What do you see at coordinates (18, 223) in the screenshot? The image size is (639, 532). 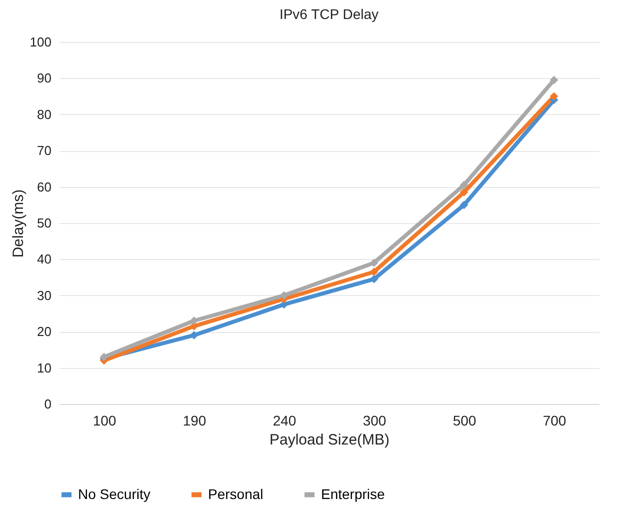 I see `y-axis-title: Delay(ms)` at bounding box center [18, 223].